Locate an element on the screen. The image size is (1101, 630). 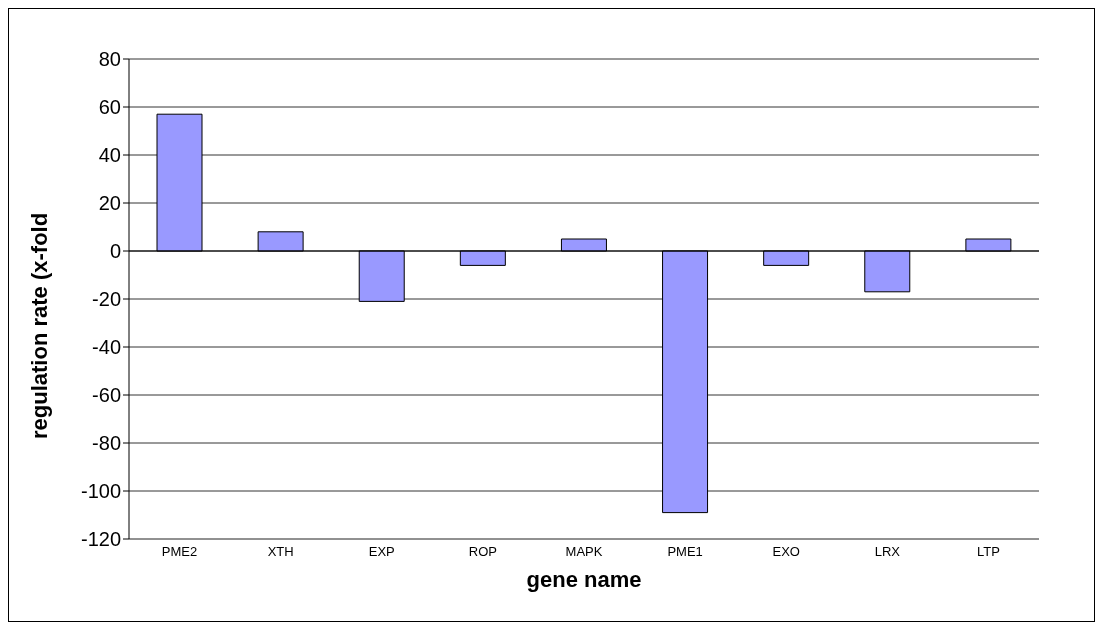
y-tick-label: 40 is located at coordinates (109, 155).